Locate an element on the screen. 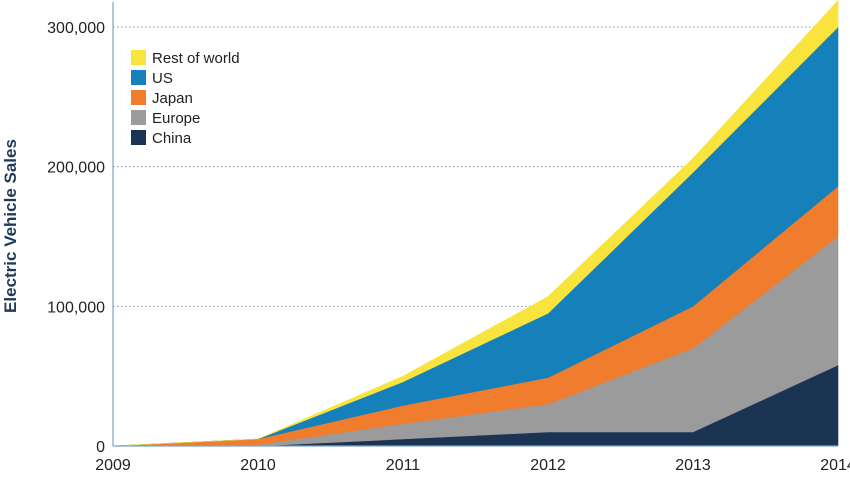  legend: Rest of world US Japan Europe China is located at coordinates (185, 98).